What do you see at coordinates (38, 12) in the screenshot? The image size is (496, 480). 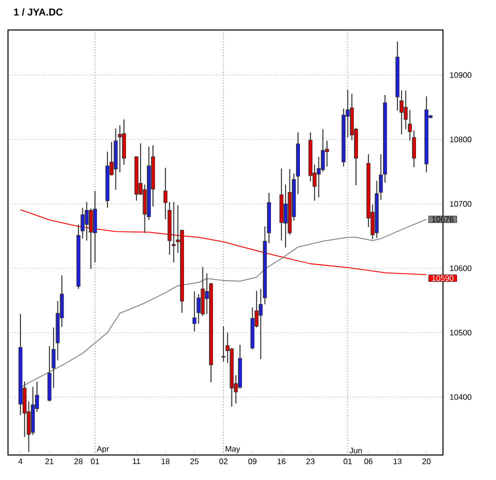 I see `chart-title: 1 / JYA.DC` at bounding box center [38, 12].